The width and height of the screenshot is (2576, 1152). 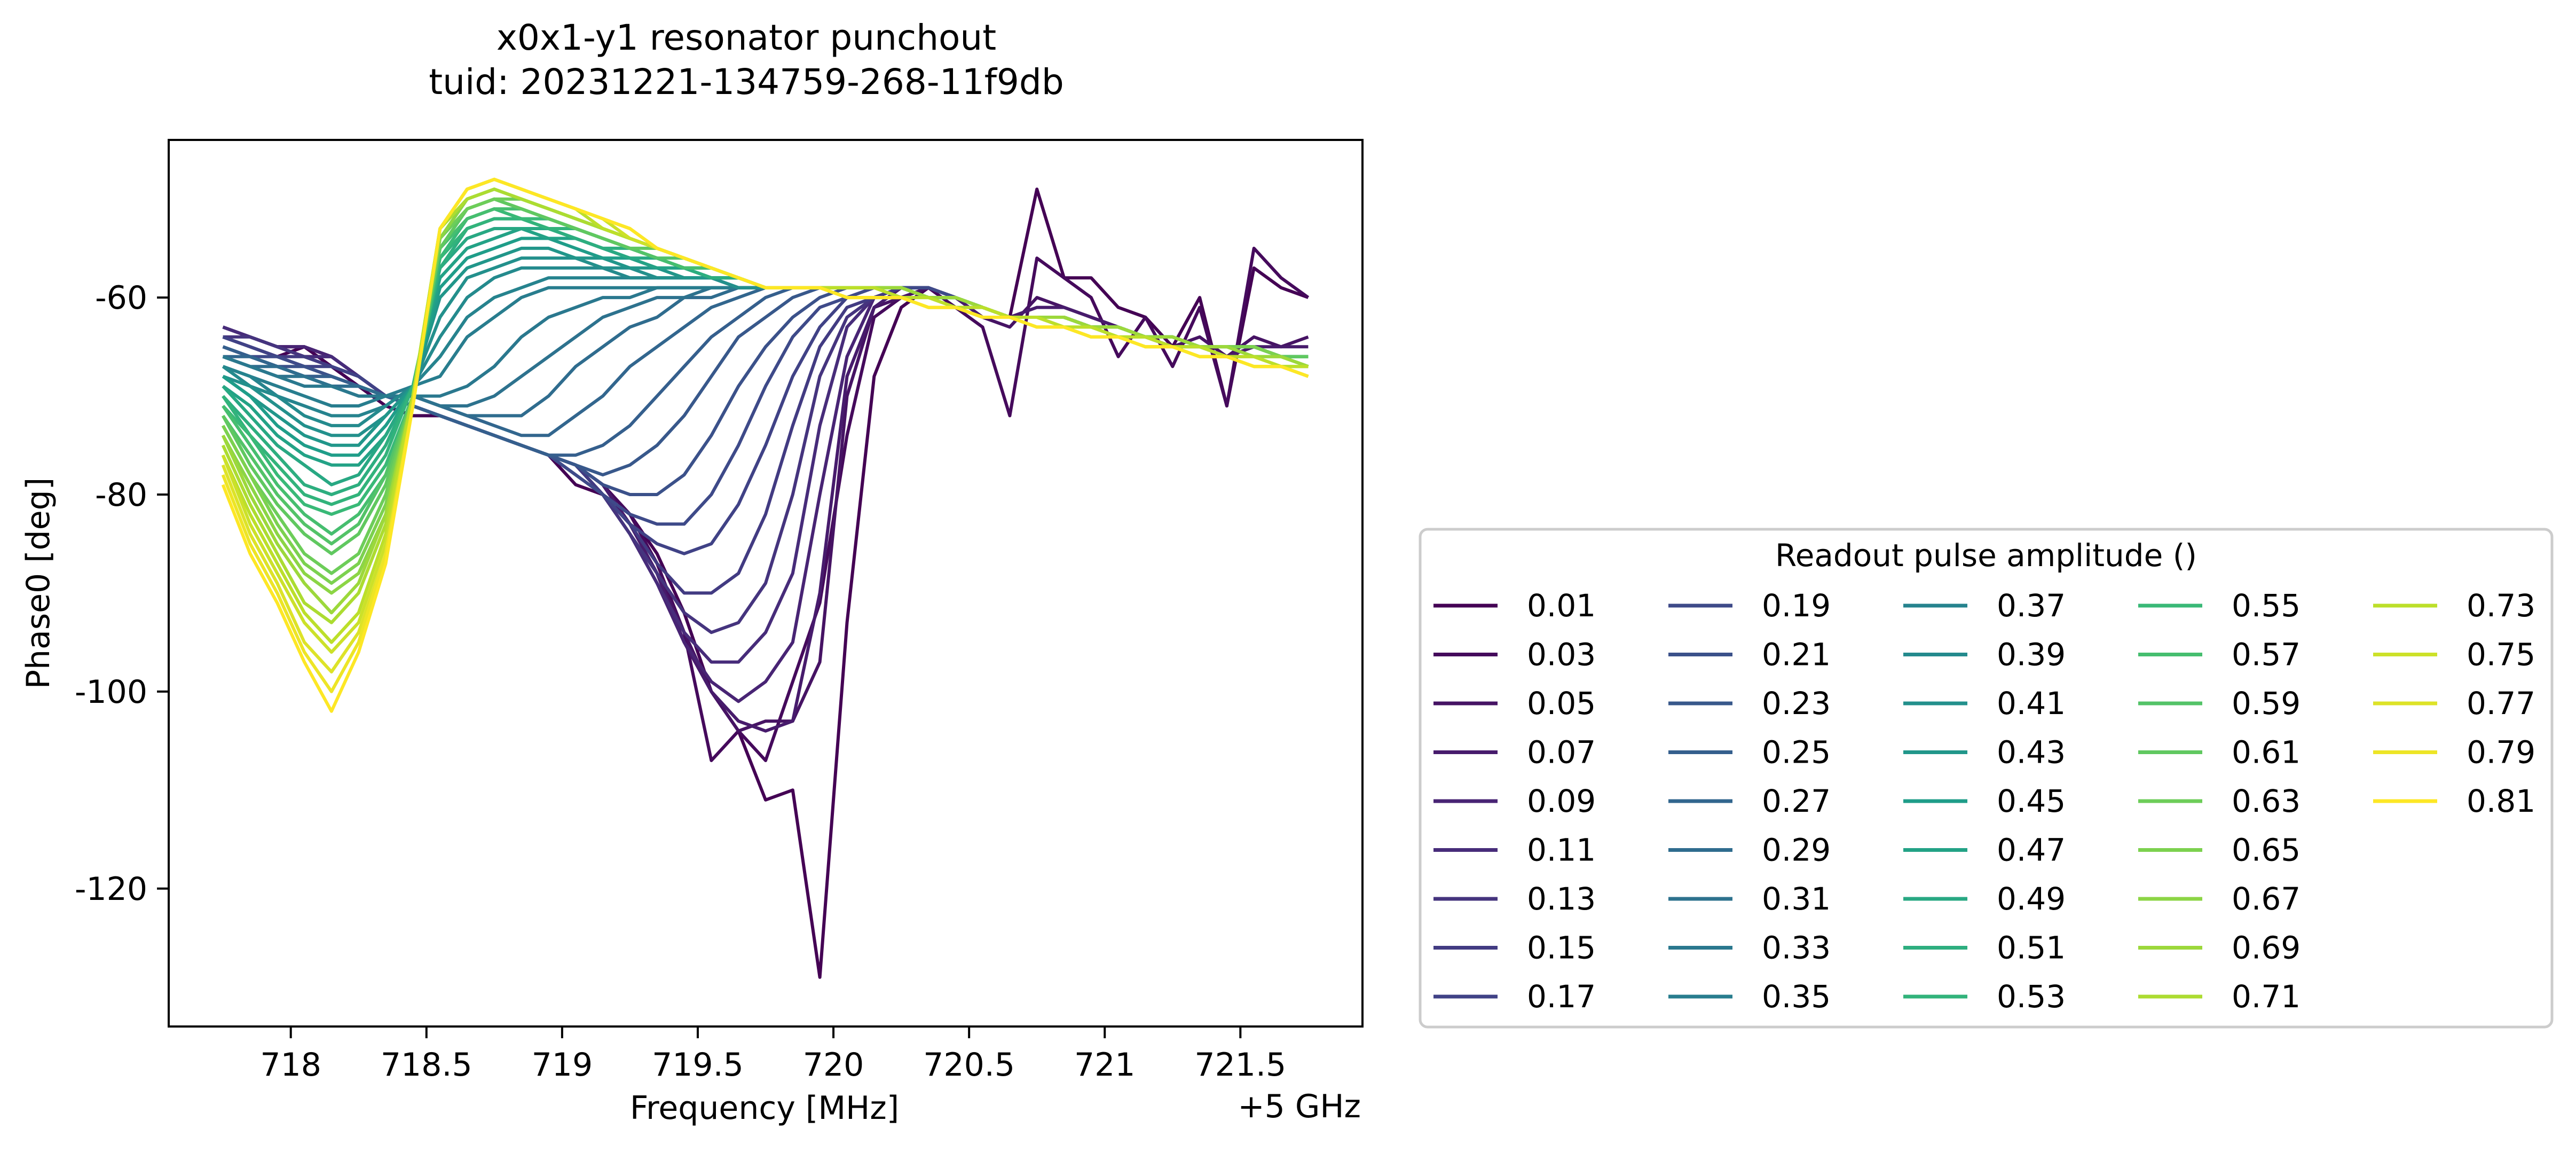 I want to click on legend-label-0.63: 0.63, so click(x=2266, y=801).